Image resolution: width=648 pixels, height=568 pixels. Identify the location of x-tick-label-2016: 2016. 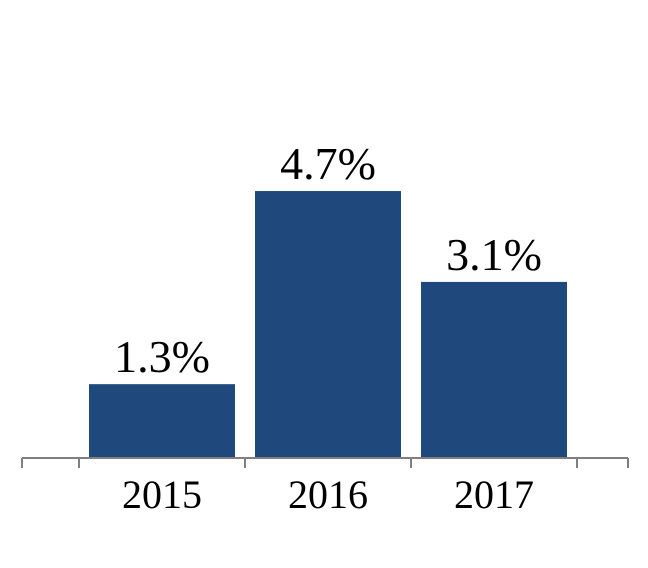
(328, 494).